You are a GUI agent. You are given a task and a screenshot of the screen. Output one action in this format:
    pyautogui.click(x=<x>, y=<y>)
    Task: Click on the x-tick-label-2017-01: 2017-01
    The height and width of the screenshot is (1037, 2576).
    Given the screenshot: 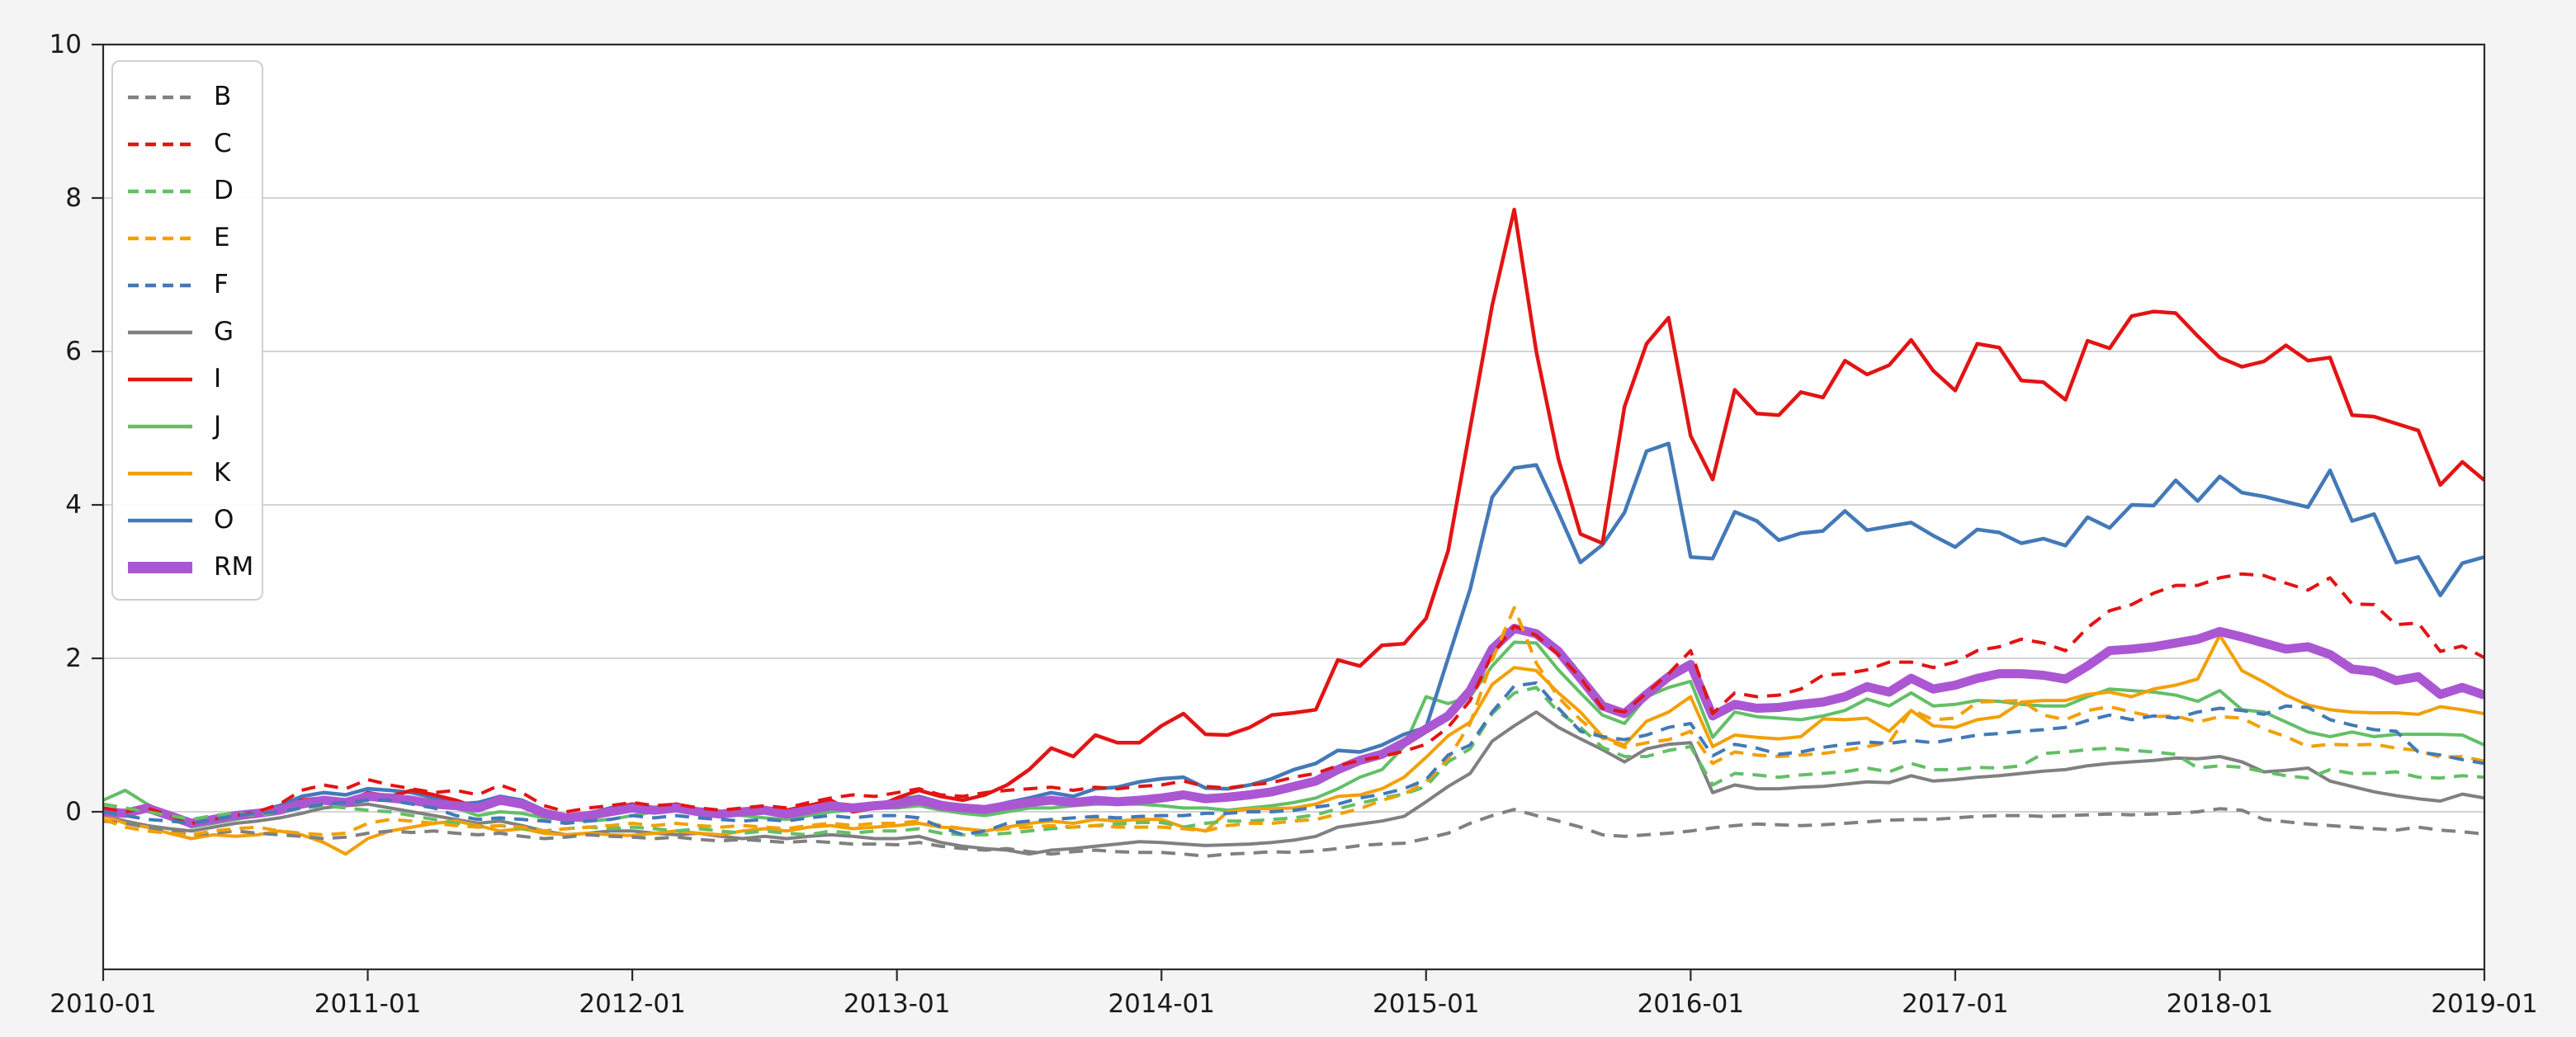 What is the action you would take?
    pyautogui.click(x=1955, y=1004)
    